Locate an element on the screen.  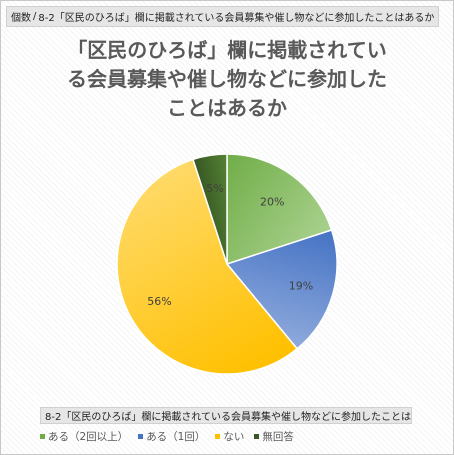
legend-label: 無回答 is located at coordinates (278, 436).